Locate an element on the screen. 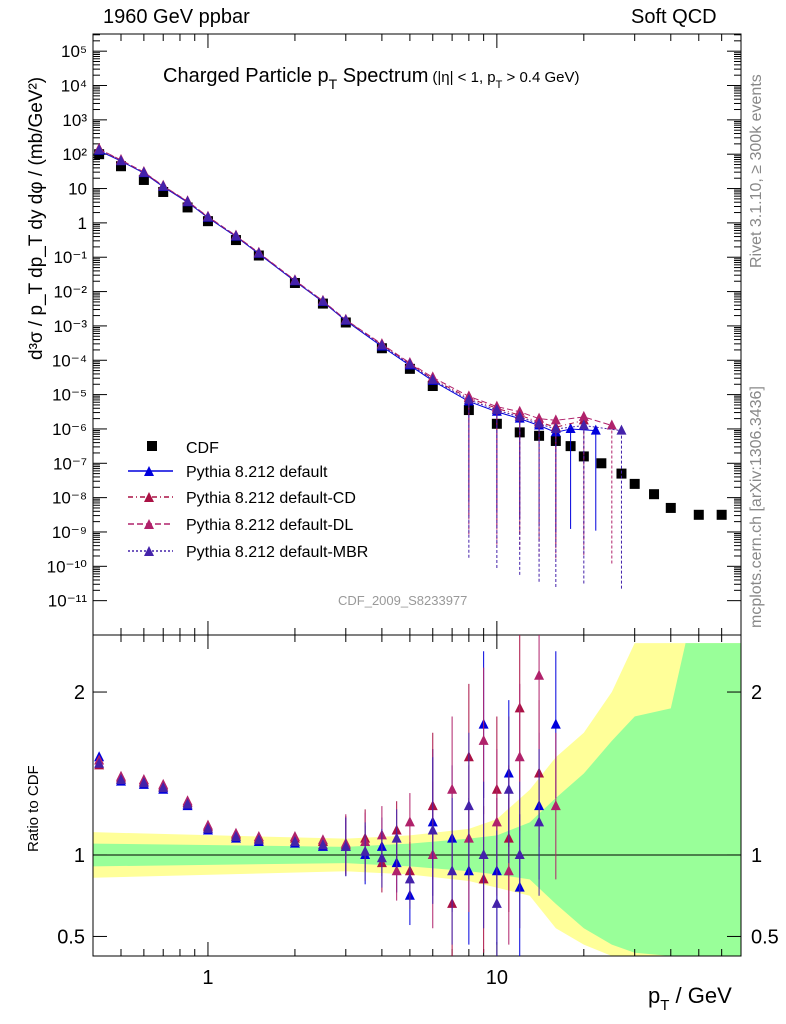 Image resolution: width=786 pixels, height=1024 pixels. x-tick-label: 1 is located at coordinates (207, 978).